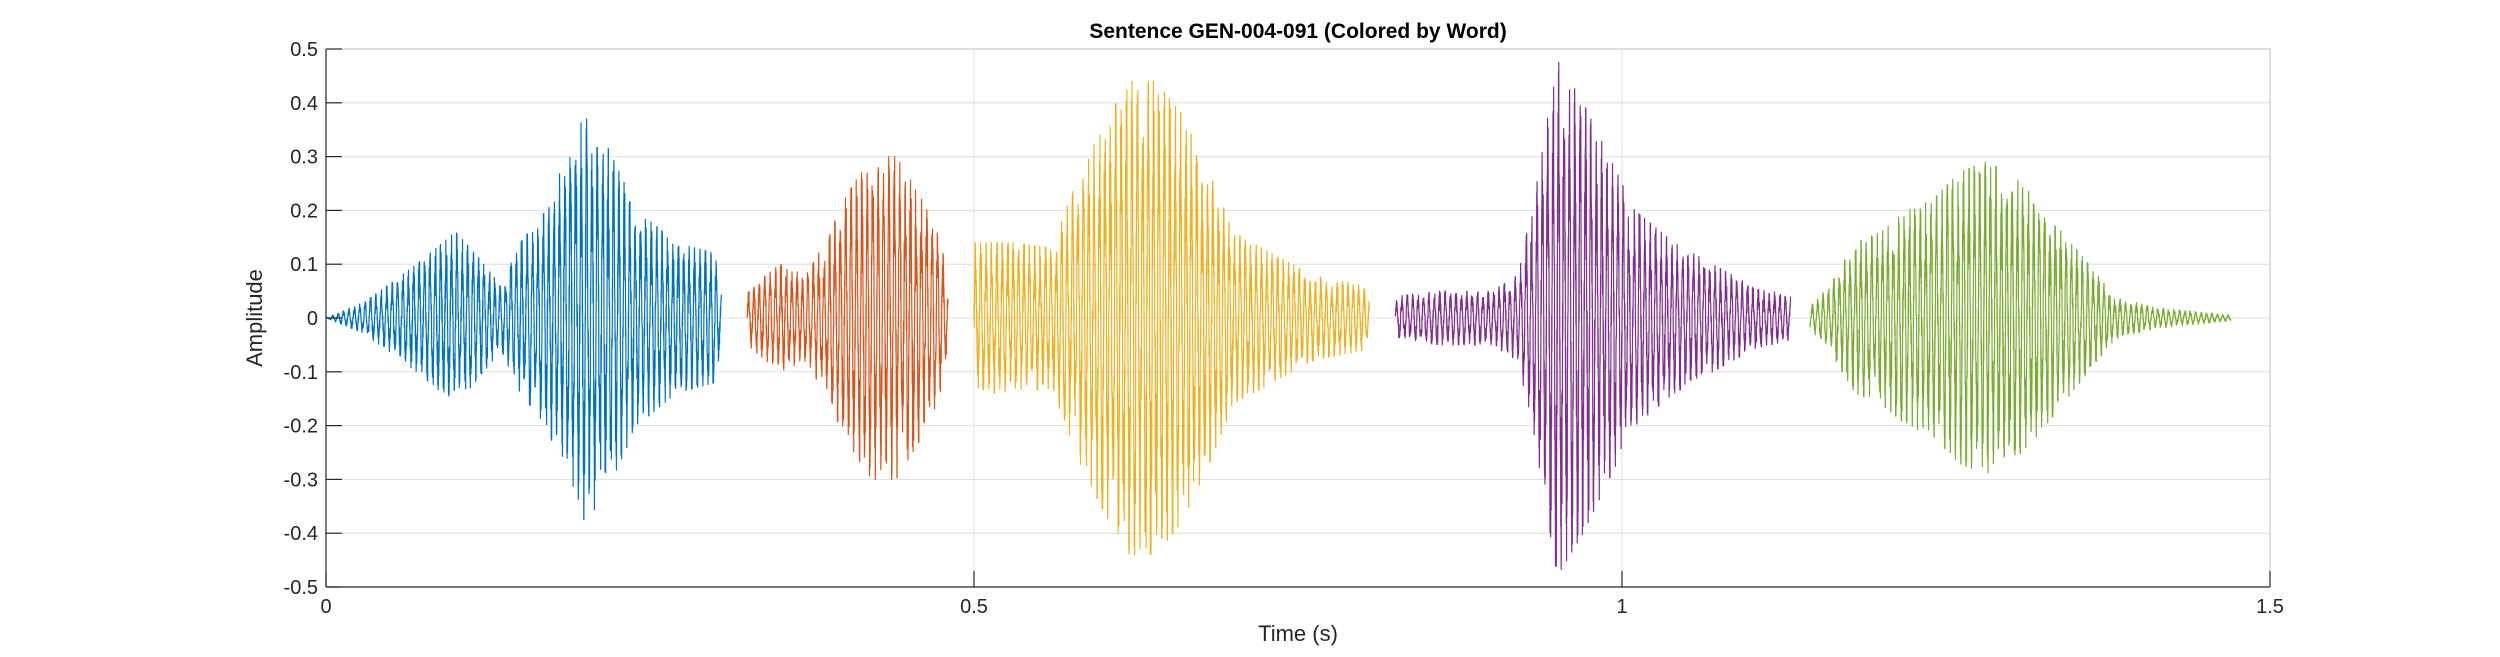 The image size is (2500, 657). Describe the element at coordinates (304, 211) in the screenshot. I see `y-tick-label: 0.2` at that location.